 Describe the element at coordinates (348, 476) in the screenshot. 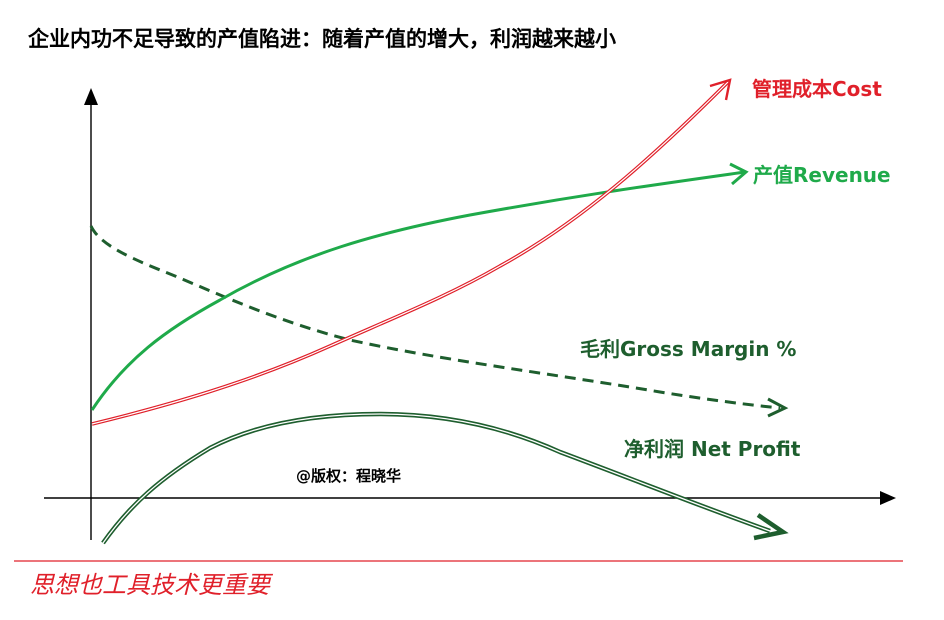

I see `copyright-text: @版权：程晓华` at that location.